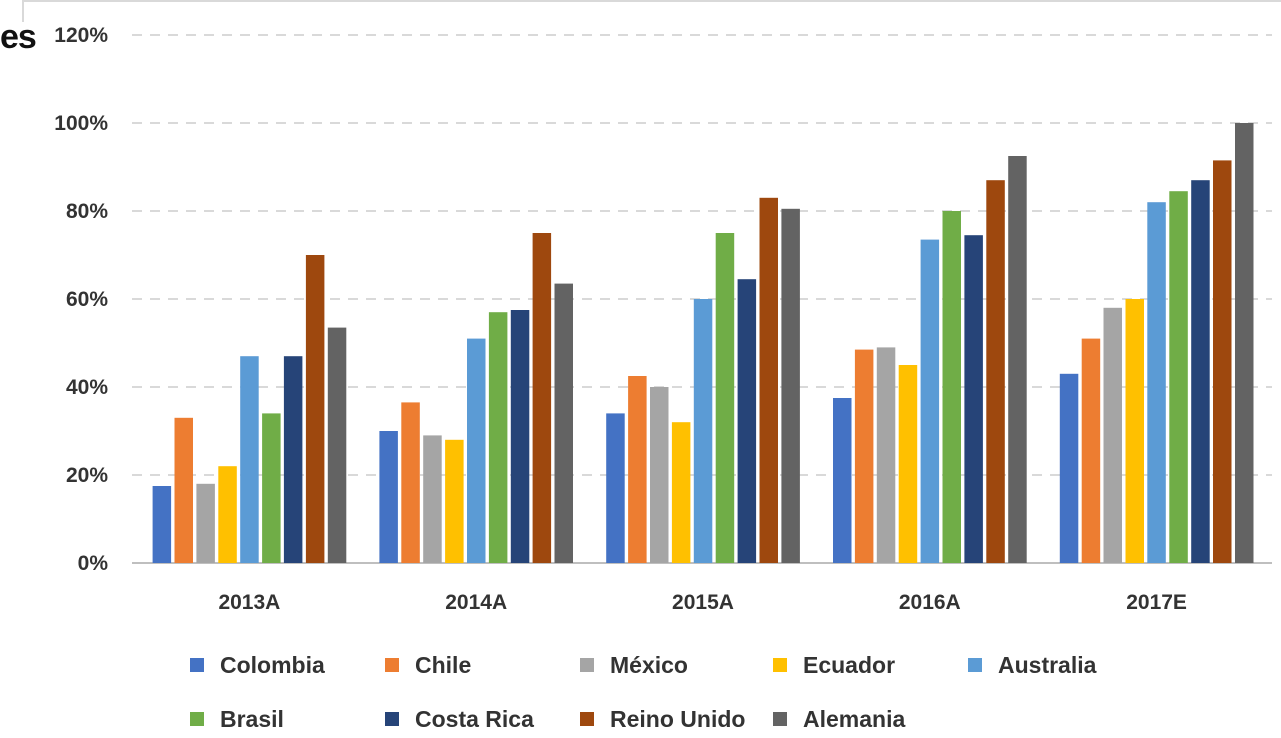 The height and width of the screenshot is (738, 1281). Describe the element at coordinates (995, 371) in the screenshot. I see `bar-reino-unido-2016a` at that location.